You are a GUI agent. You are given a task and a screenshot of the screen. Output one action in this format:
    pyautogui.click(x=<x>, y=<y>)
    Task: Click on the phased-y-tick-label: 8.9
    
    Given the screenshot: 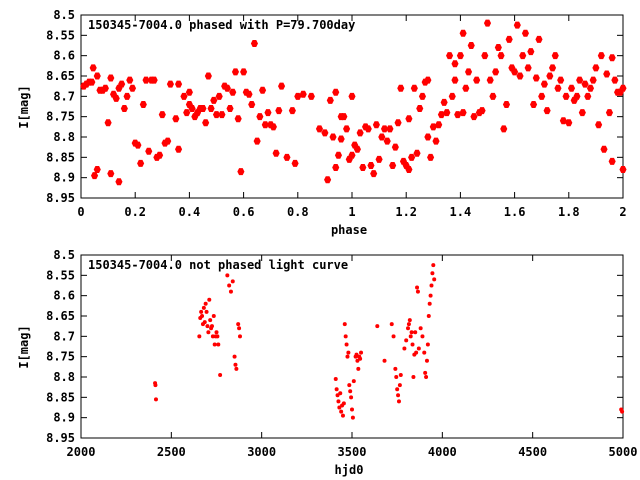 What is the action you would take?
    pyautogui.click(x=64, y=178)
    